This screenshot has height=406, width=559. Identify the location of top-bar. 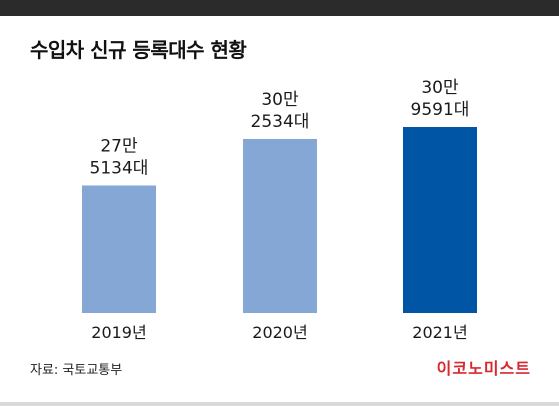
(279, 8).